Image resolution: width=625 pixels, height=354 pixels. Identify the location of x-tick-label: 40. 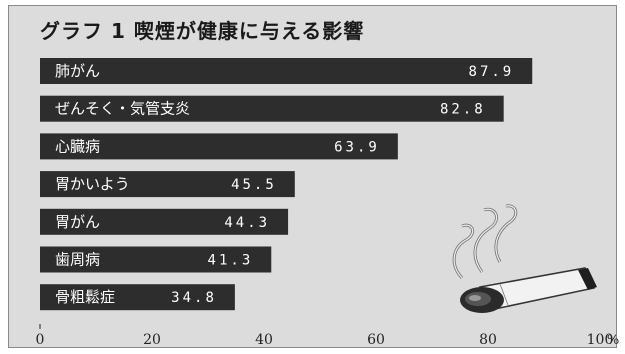
(264, 340).